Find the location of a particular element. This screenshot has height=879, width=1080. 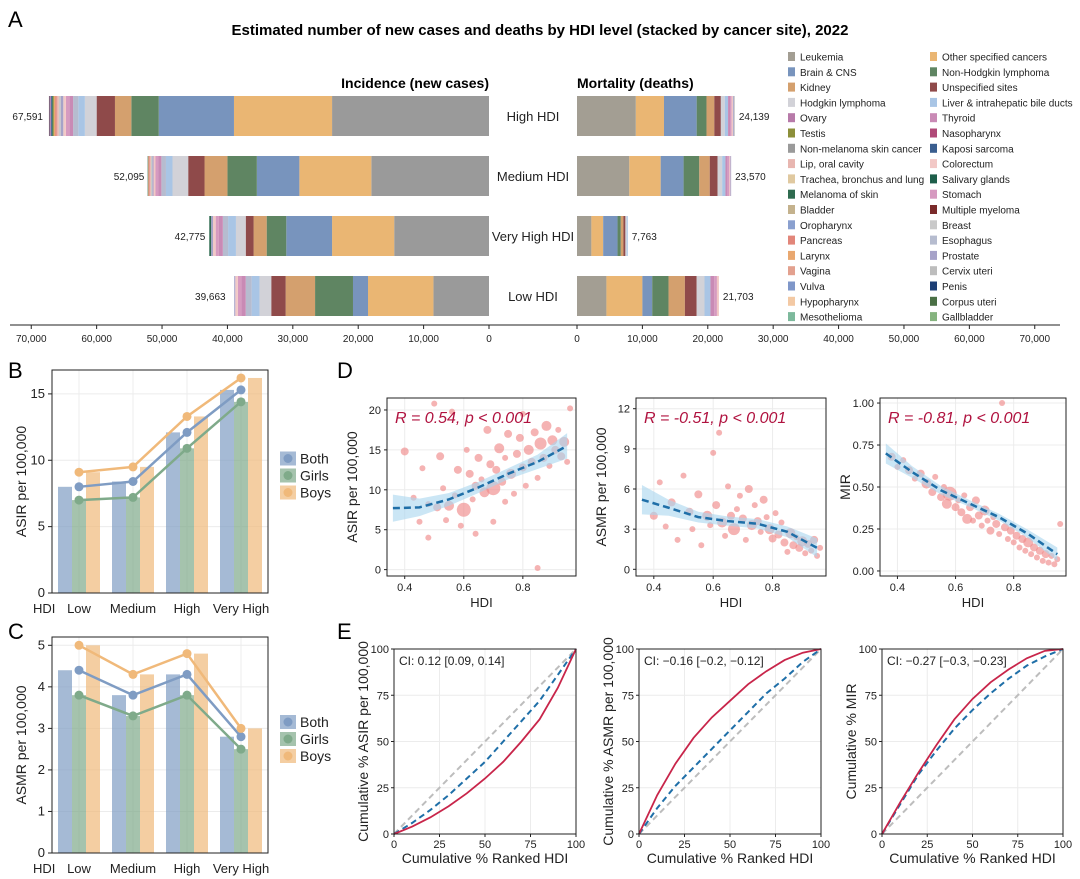

legend-label: Leukemia is located at coordinates (822, 58).